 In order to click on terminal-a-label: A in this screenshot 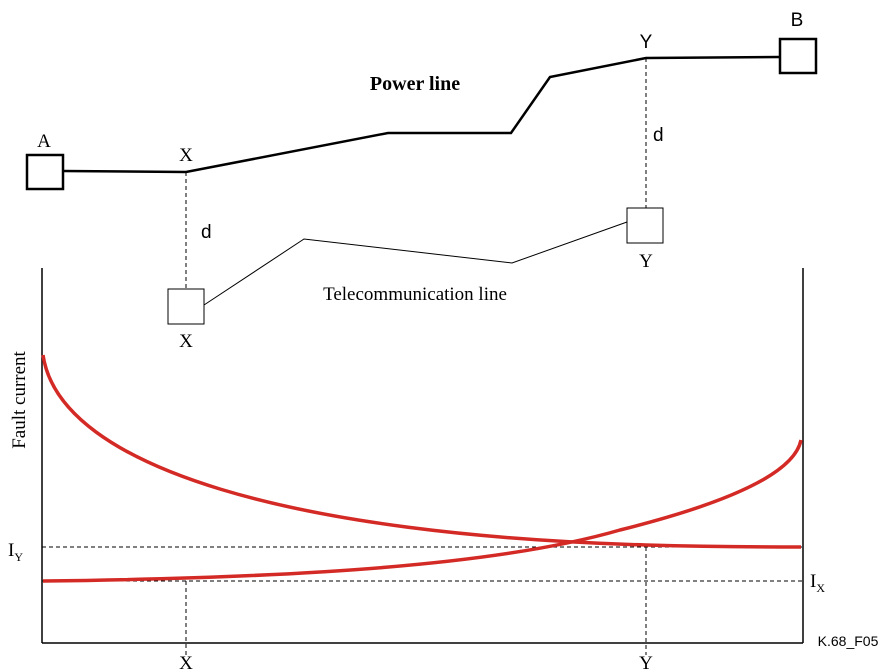, I will do `click(44, 141)`.